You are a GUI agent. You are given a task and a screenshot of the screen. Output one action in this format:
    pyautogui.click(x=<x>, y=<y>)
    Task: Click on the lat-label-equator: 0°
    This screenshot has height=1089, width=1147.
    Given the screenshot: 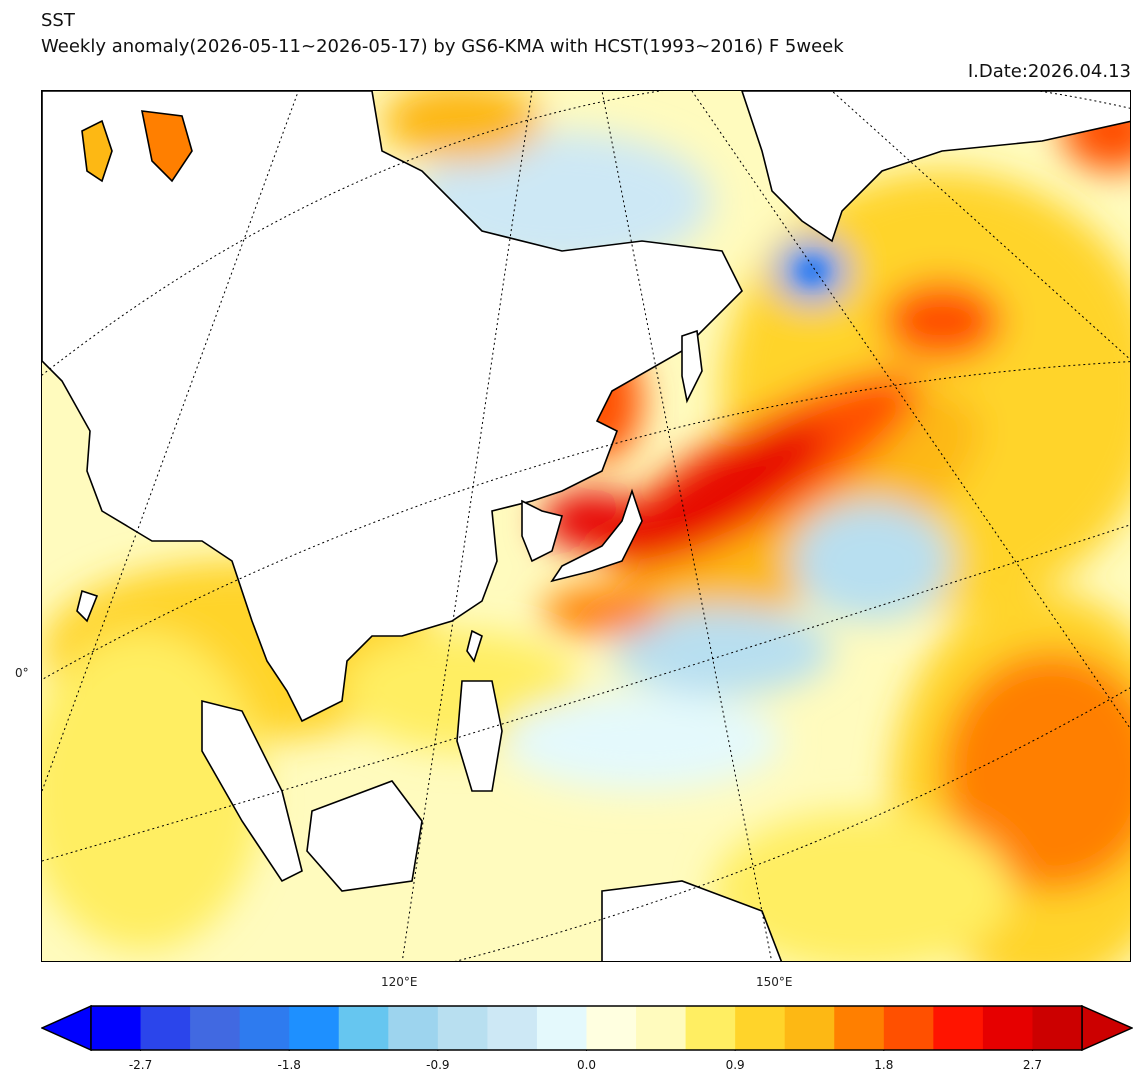 What is the action you would take?
    pyautogui.click(x=22, y=673)
    